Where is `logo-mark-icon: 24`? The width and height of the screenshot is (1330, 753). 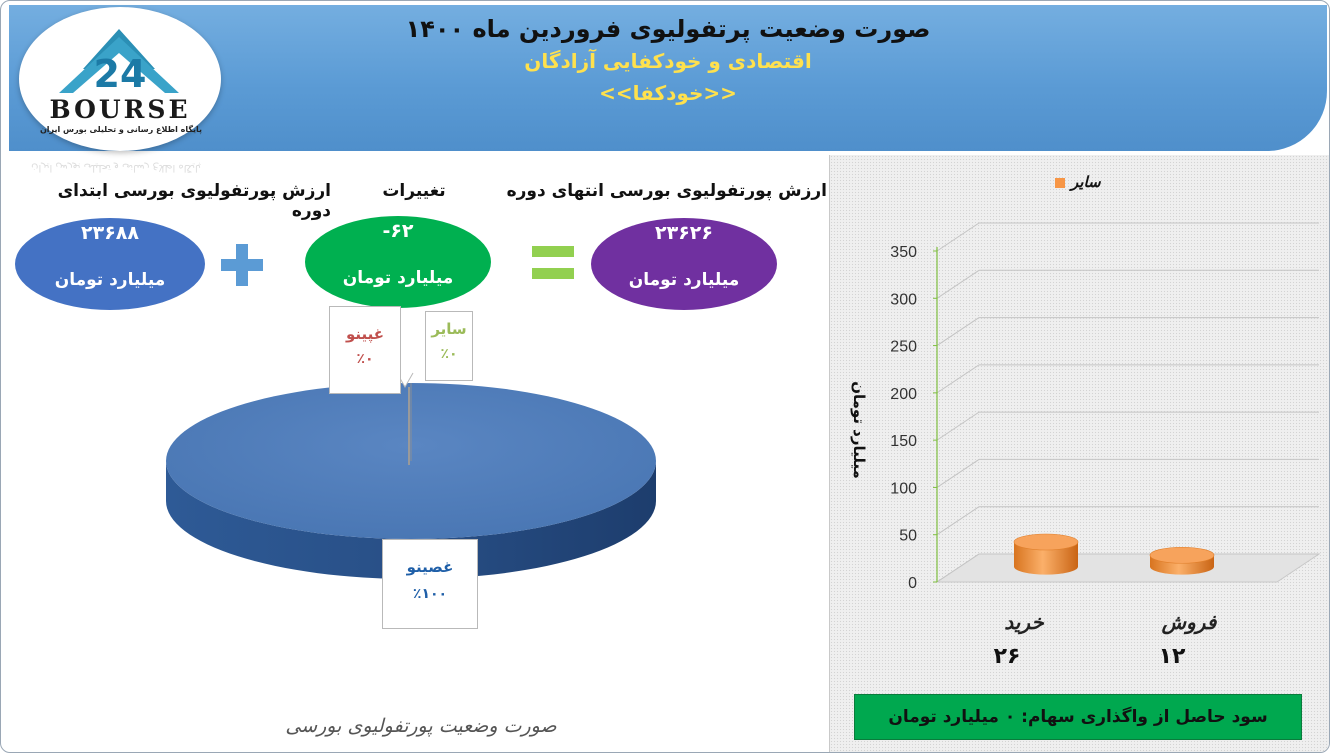
logo-mark-icon: 24 is located at coordinates (119, 62).